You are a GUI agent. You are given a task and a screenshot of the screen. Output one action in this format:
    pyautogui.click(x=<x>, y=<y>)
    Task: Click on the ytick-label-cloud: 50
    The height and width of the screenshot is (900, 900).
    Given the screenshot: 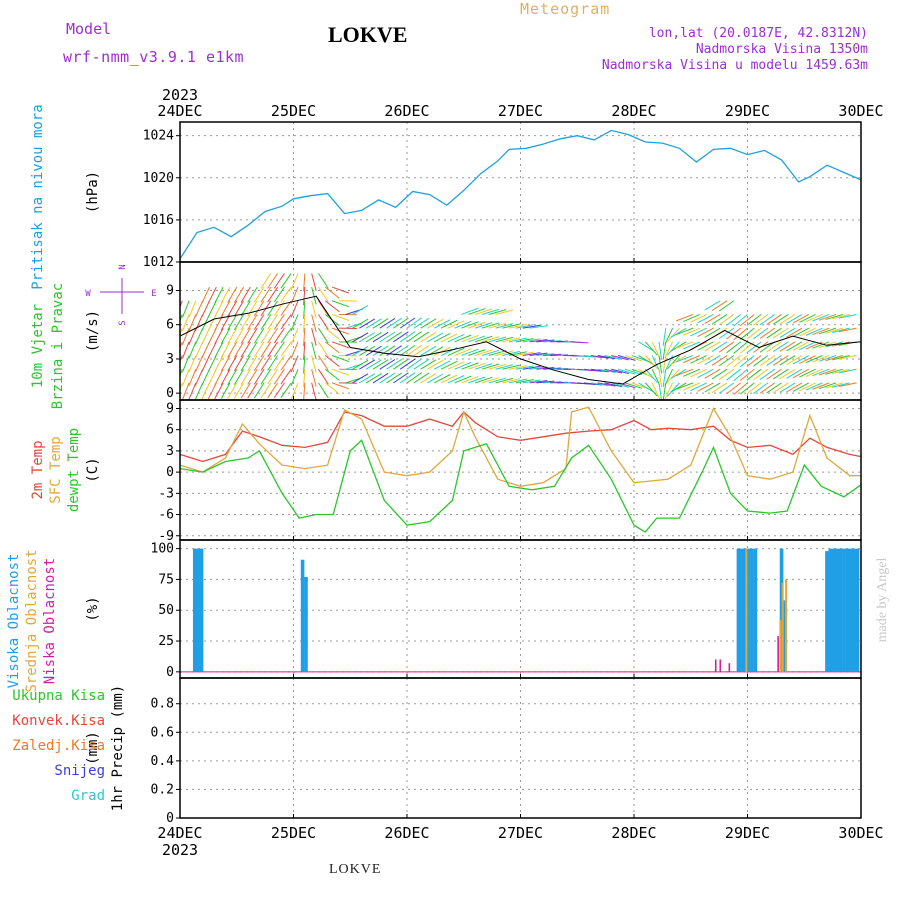 What is the action you would take?
    pyautogui.click(x=166, y=610)
    